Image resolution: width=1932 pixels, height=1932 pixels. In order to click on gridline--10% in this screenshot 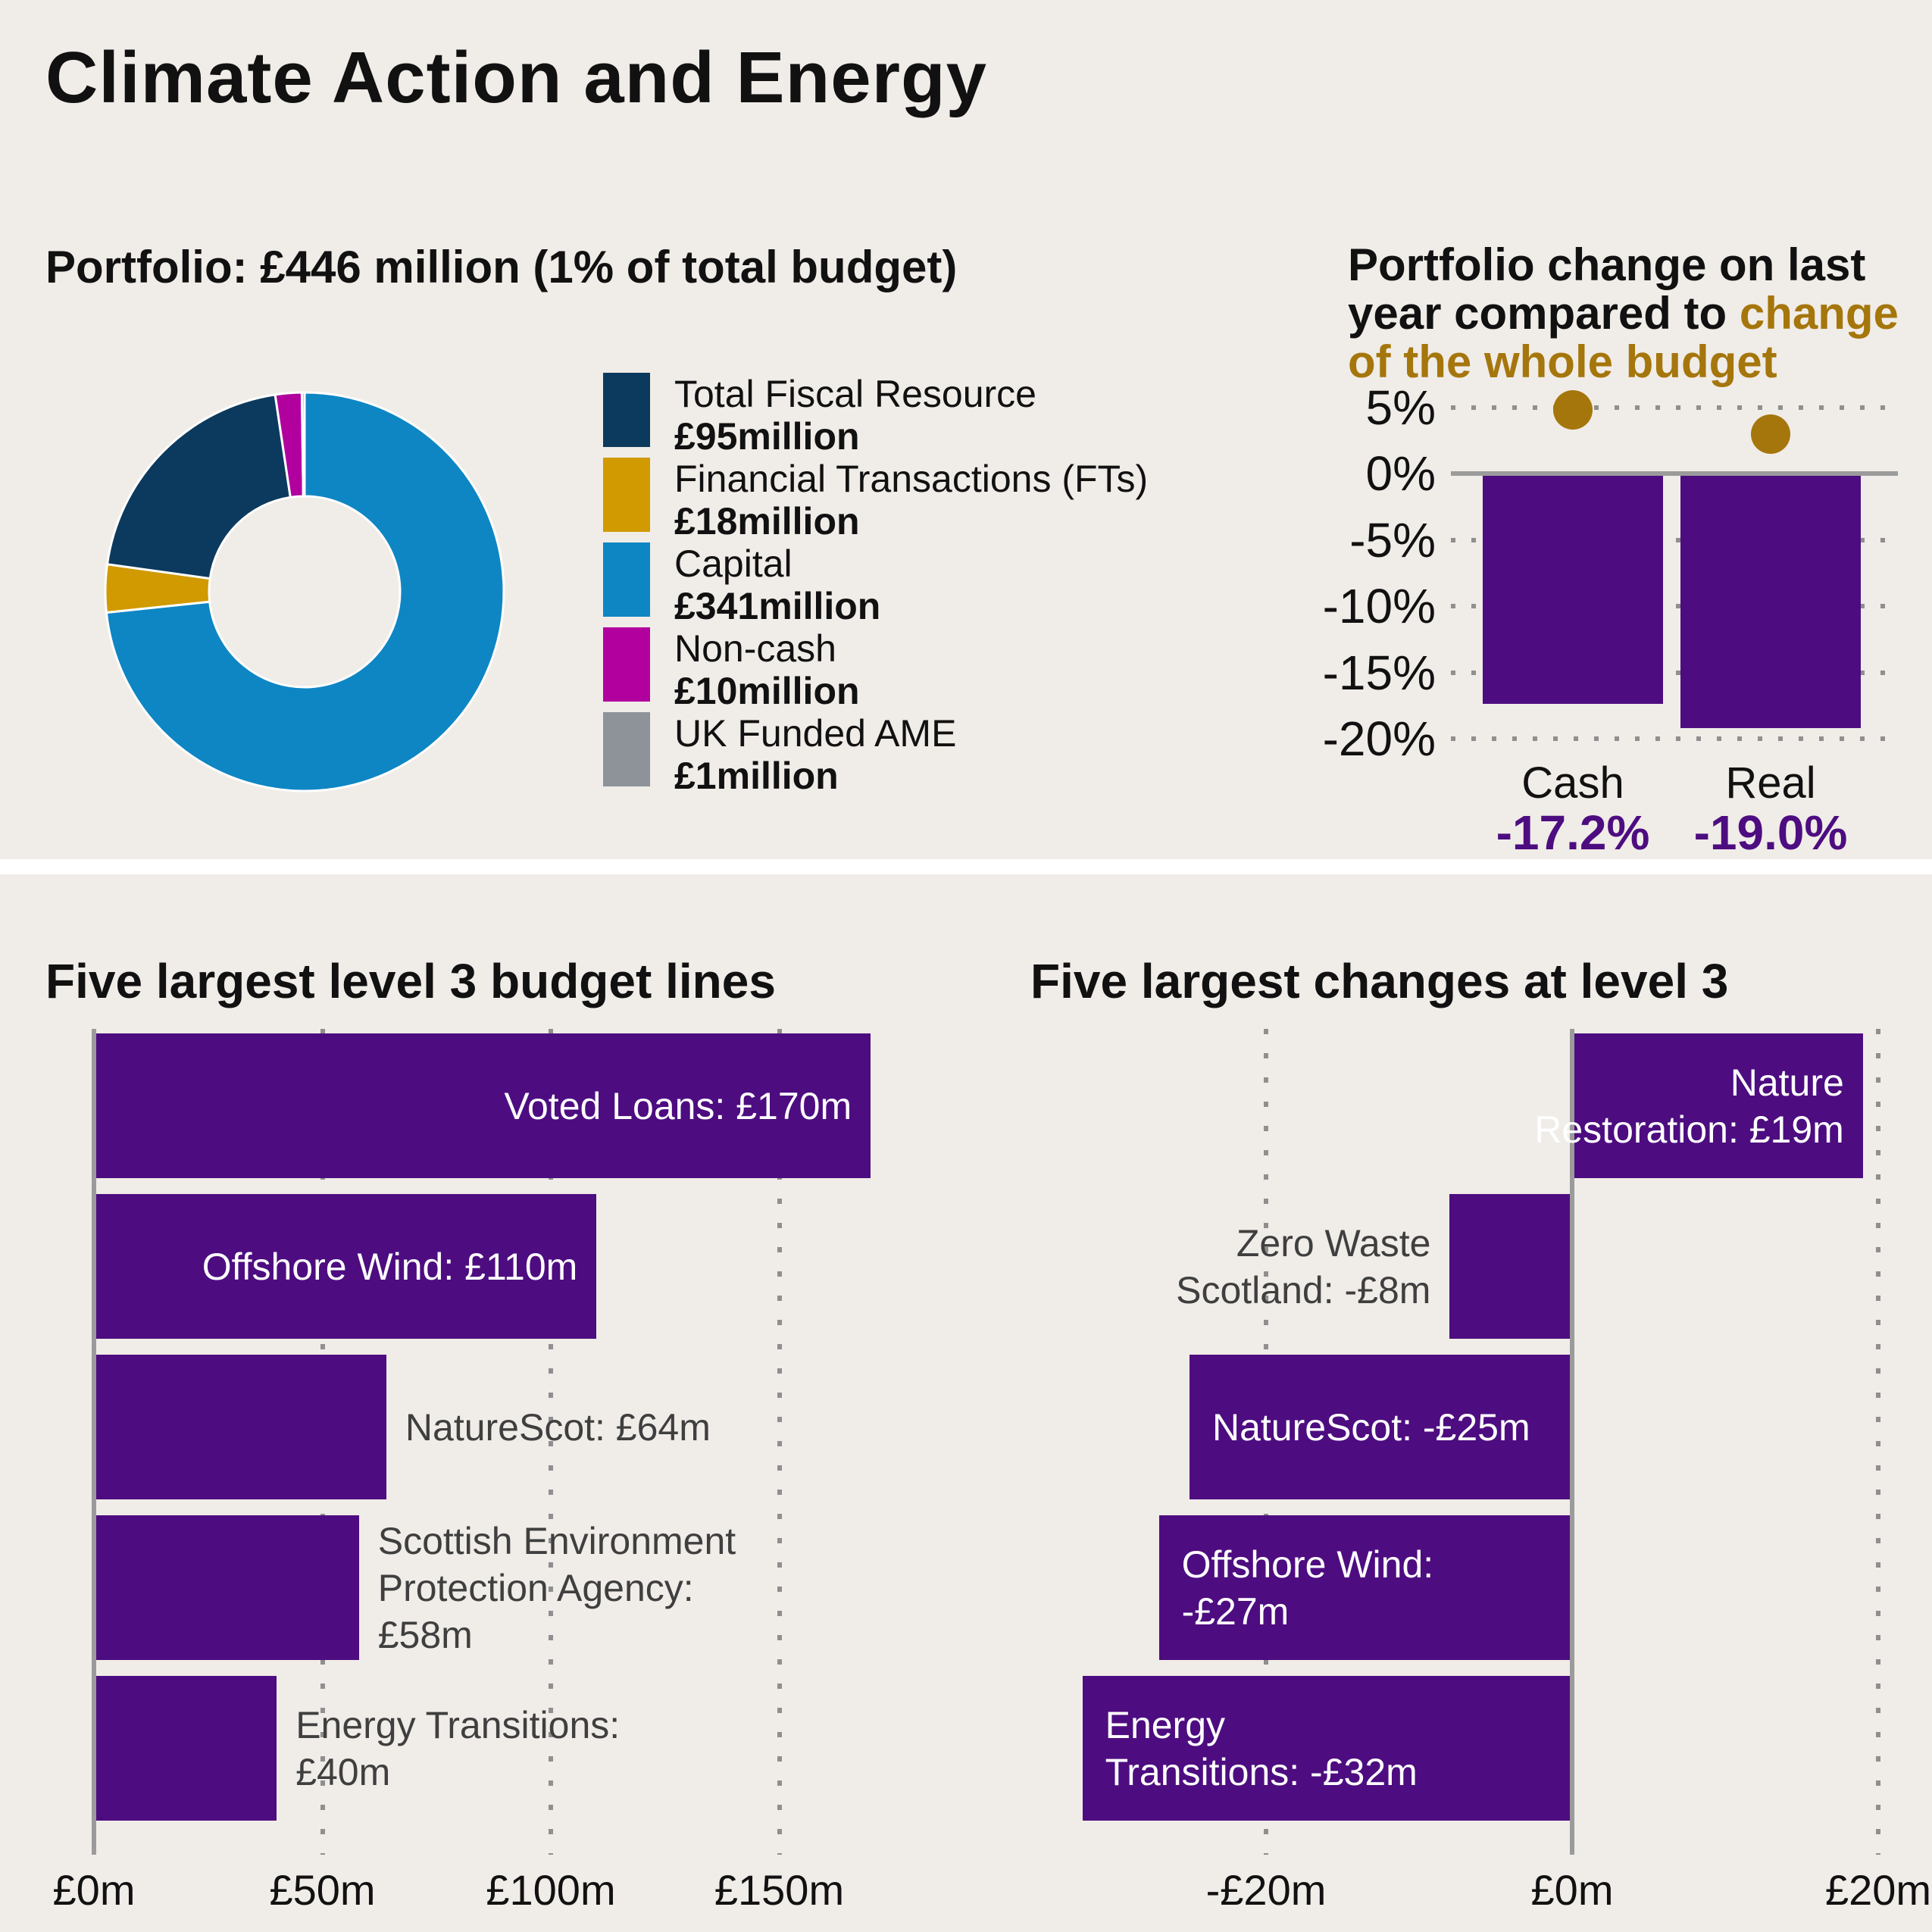, I will do `click(1675, 606)`.